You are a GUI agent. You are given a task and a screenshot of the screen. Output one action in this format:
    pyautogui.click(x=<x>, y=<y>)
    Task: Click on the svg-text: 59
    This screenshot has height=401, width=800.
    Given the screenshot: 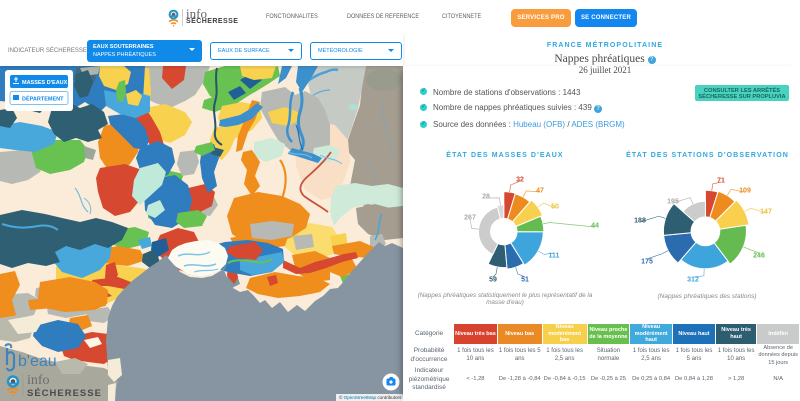 What is the action you would take?
    pyautogui.click(x=493, y=280)
    